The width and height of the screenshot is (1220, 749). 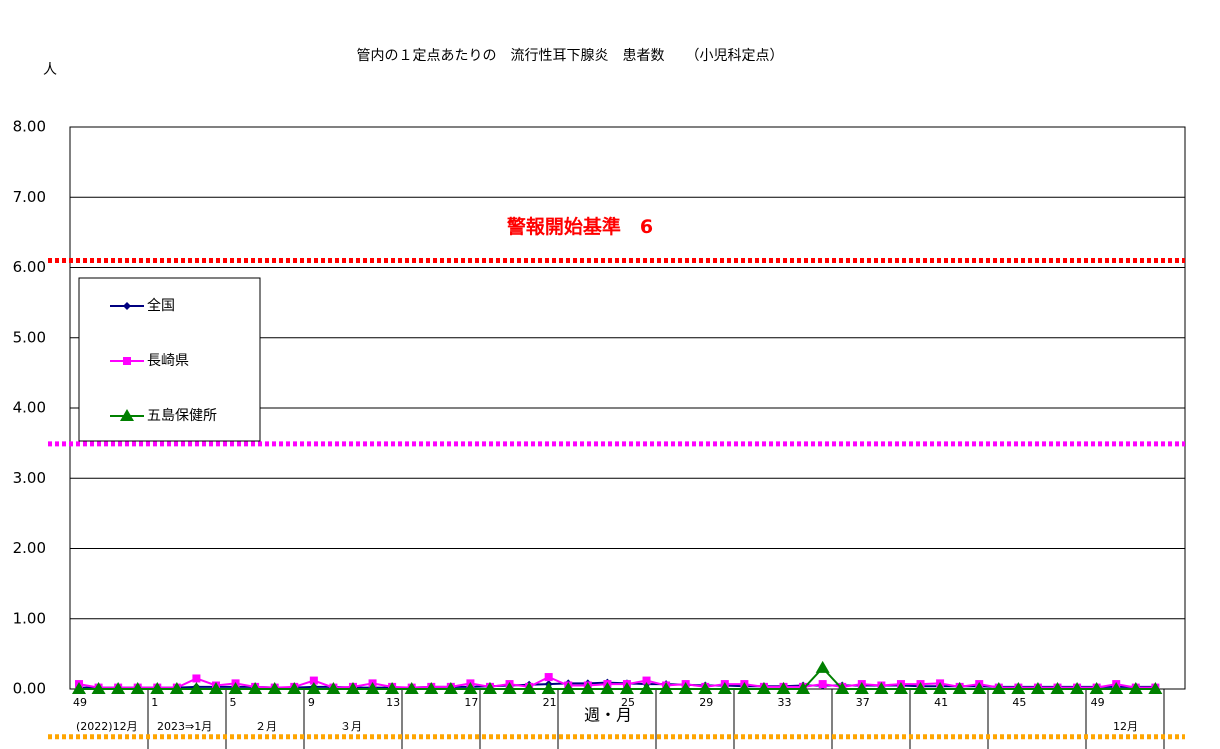 What do you see at coordinates (154, 702) in the screenshot?
I see `x-tick-label: 1` at bounding box center [154, 702].